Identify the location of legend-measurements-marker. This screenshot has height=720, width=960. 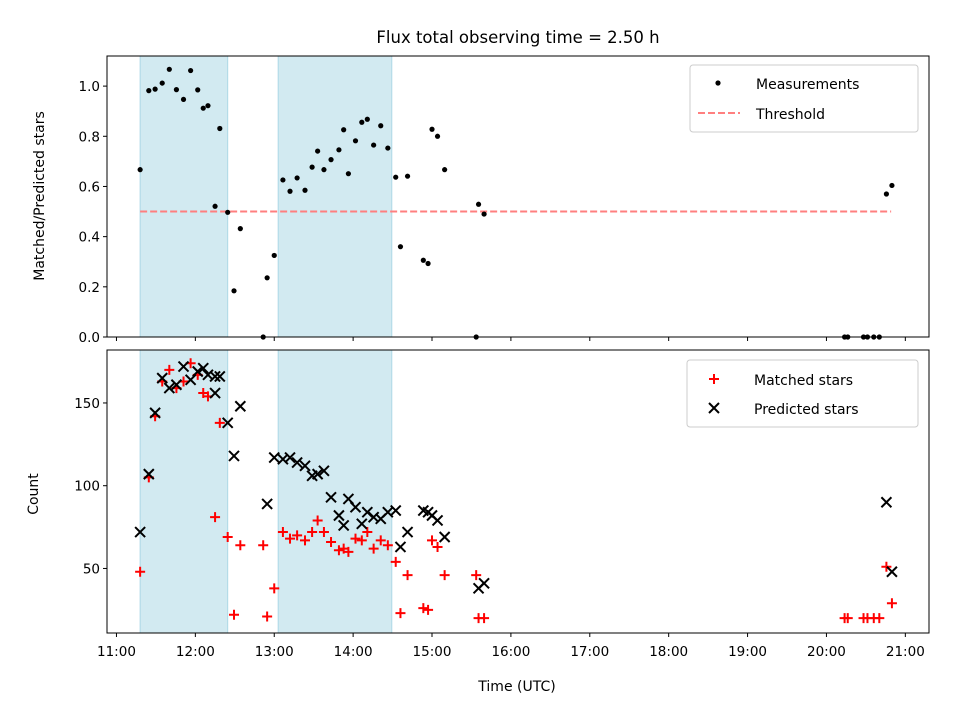
(718, 83).